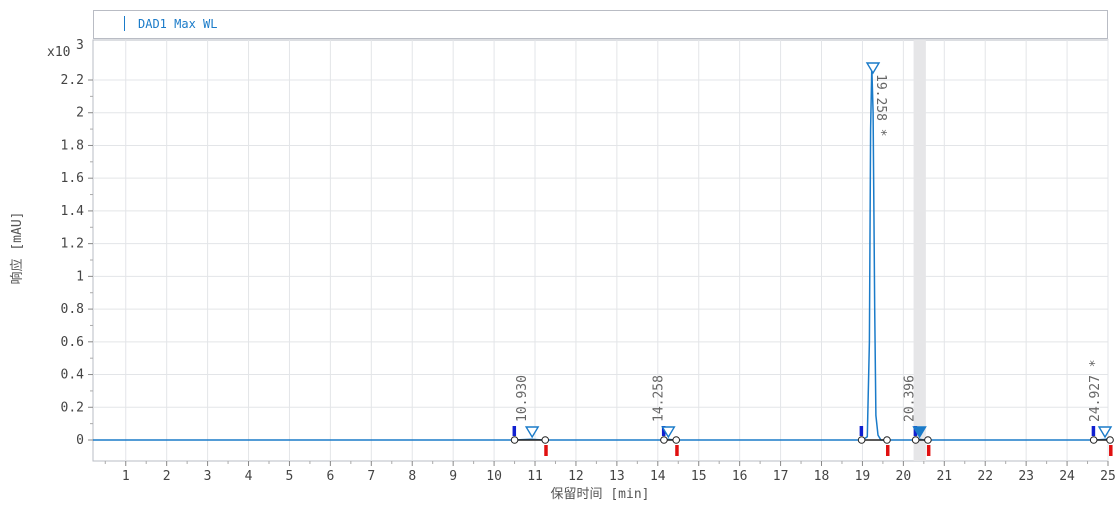 Image resolution: width=1118 pixels, height=507 pixels. Describe the element at coordinates (80, 276) in the screenshot. I see `y-tick-label: 1` at that location.